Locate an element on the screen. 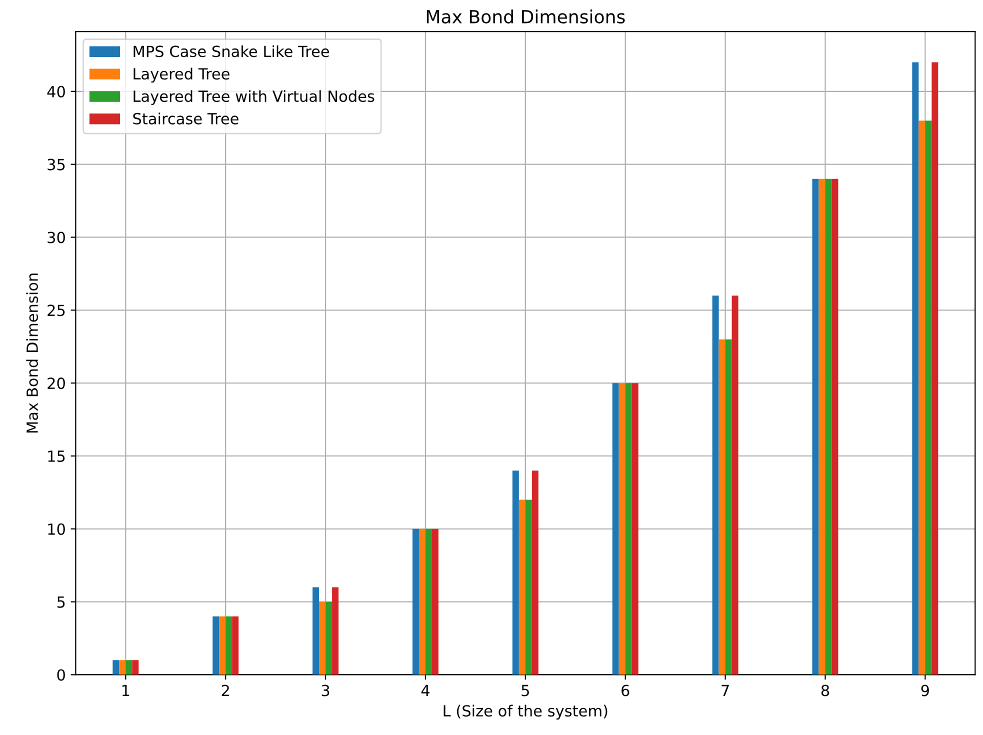 The image size is (983, 735). y-axis-title: Max Bond Dimension is located at coordinates (32, 353).